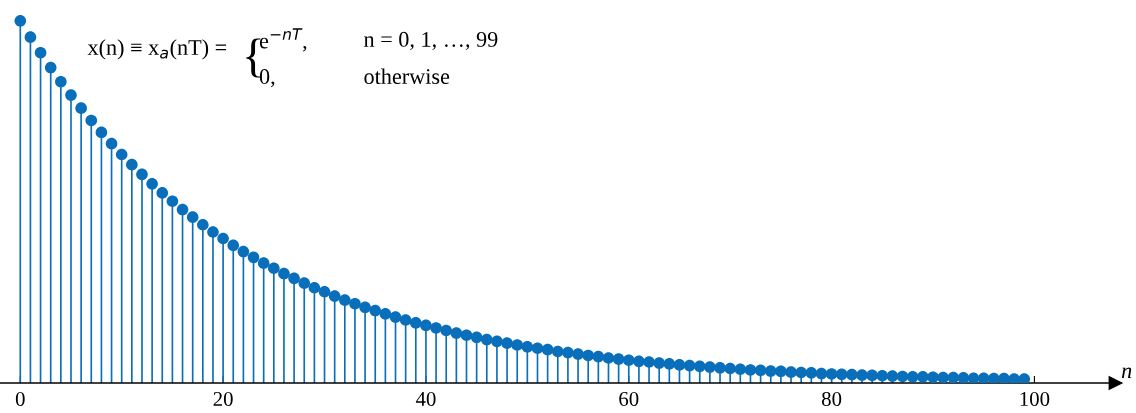 The image size is (1136, 413). Describe the element at coordinates (267, 78) in the screenshot. I see `annotation: 0,` at that location.